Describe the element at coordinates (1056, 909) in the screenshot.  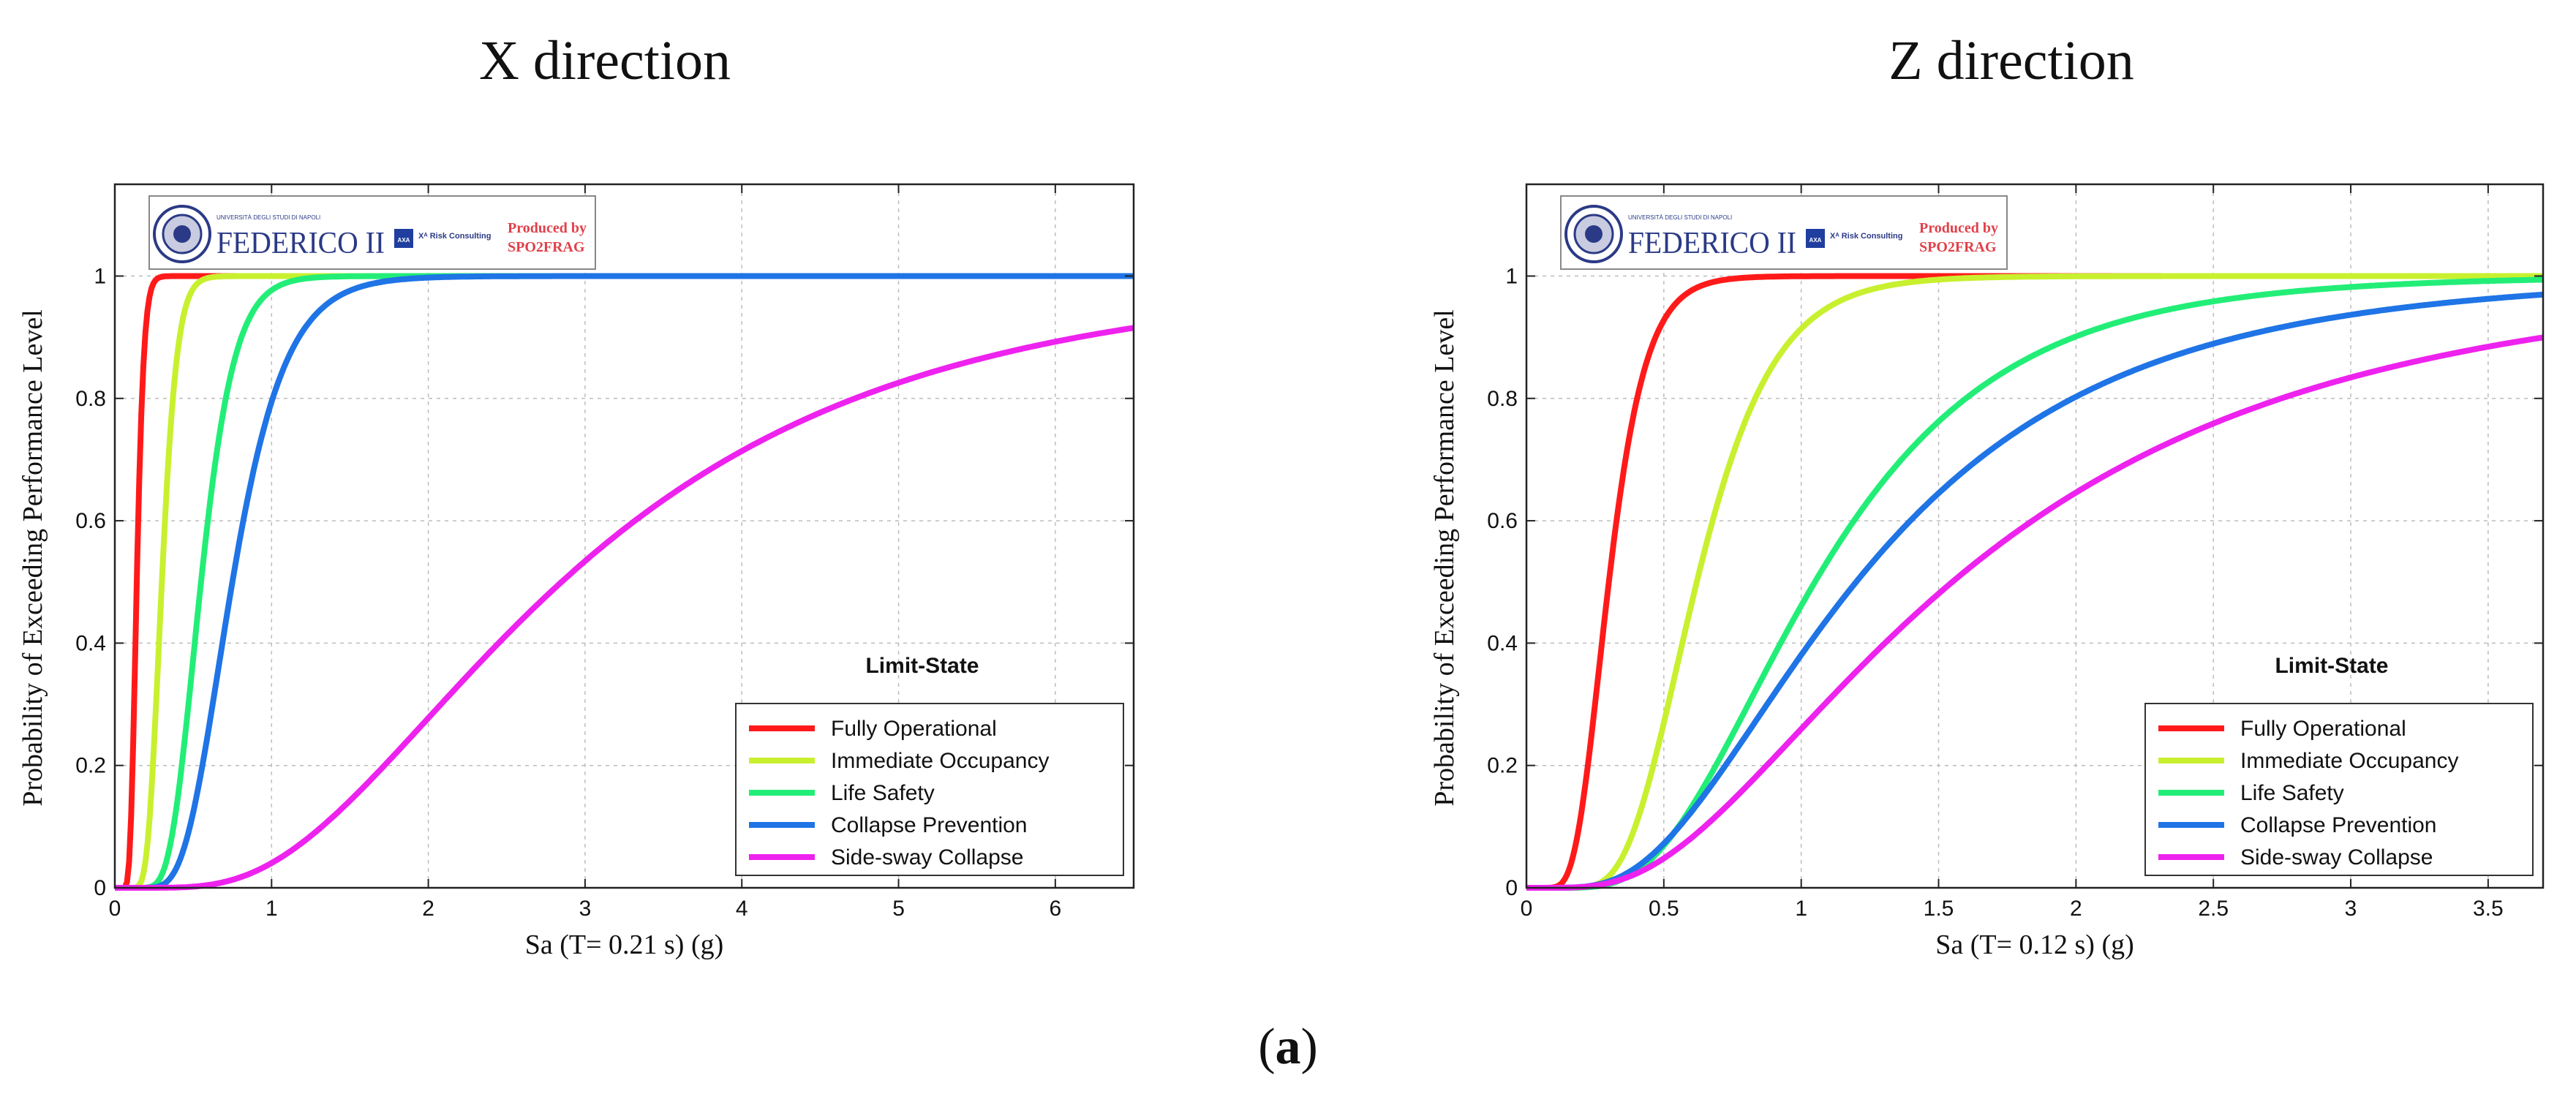
I see `x-tick-label: 6` at that location.